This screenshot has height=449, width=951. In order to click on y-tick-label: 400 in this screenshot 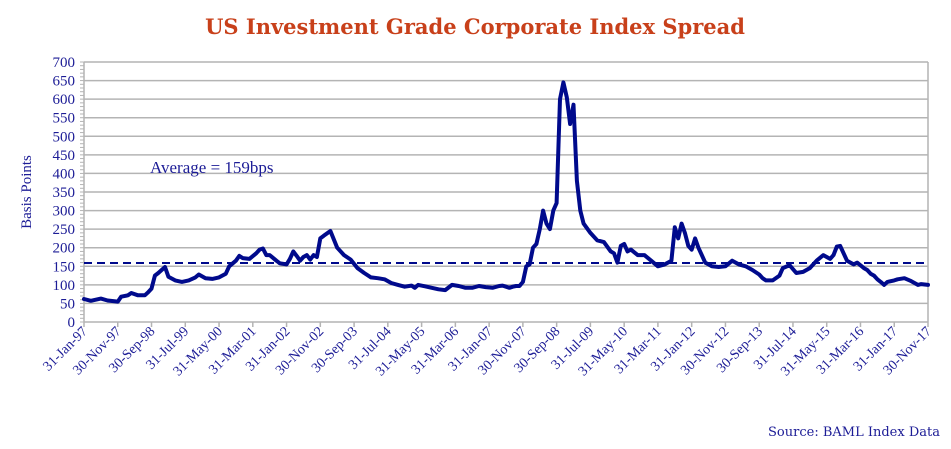, I will do `click(64, 174)`.